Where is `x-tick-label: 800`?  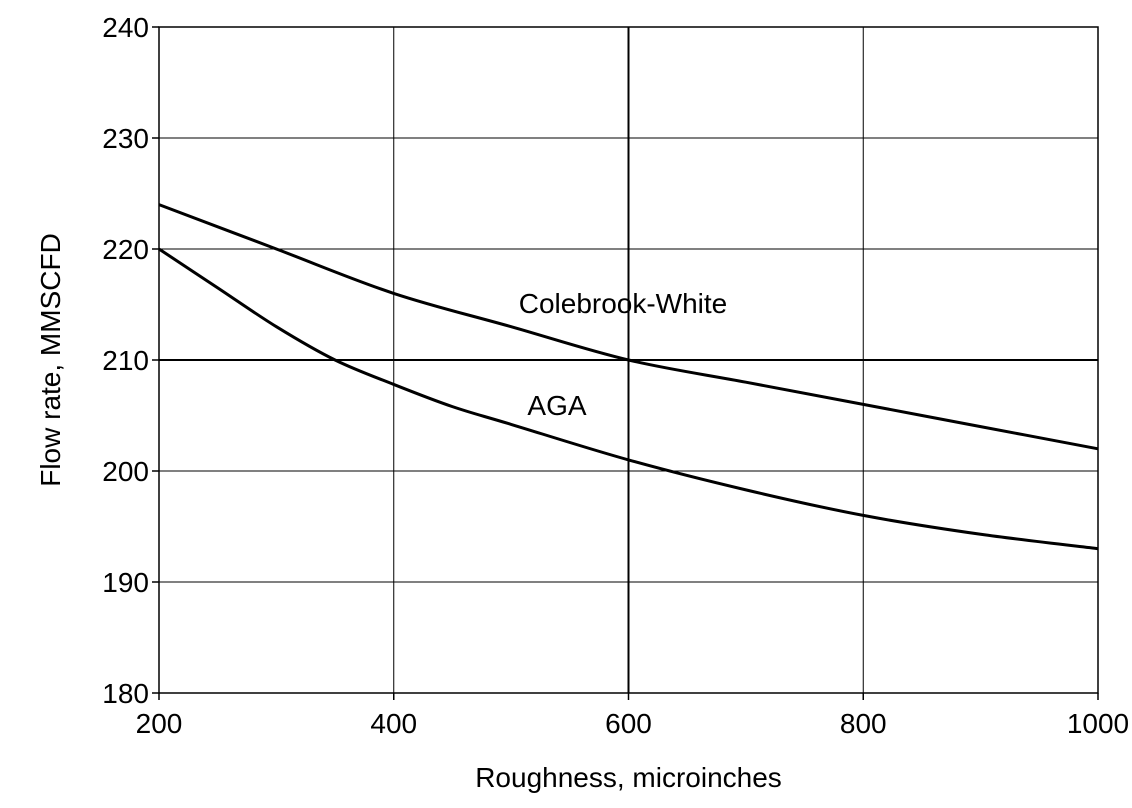
x-tick-label: 800 is located at coordinates (863, 723).